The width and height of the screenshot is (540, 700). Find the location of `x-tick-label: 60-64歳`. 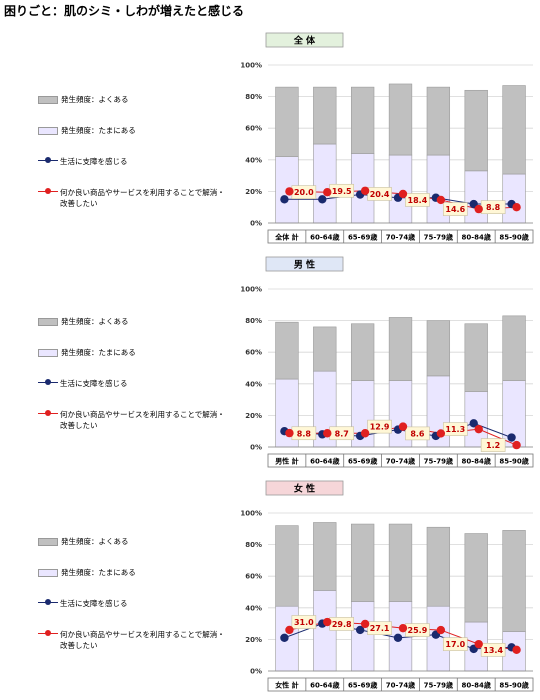

x-tick-label: 60-64歳 is located at coordinates (324, 685).